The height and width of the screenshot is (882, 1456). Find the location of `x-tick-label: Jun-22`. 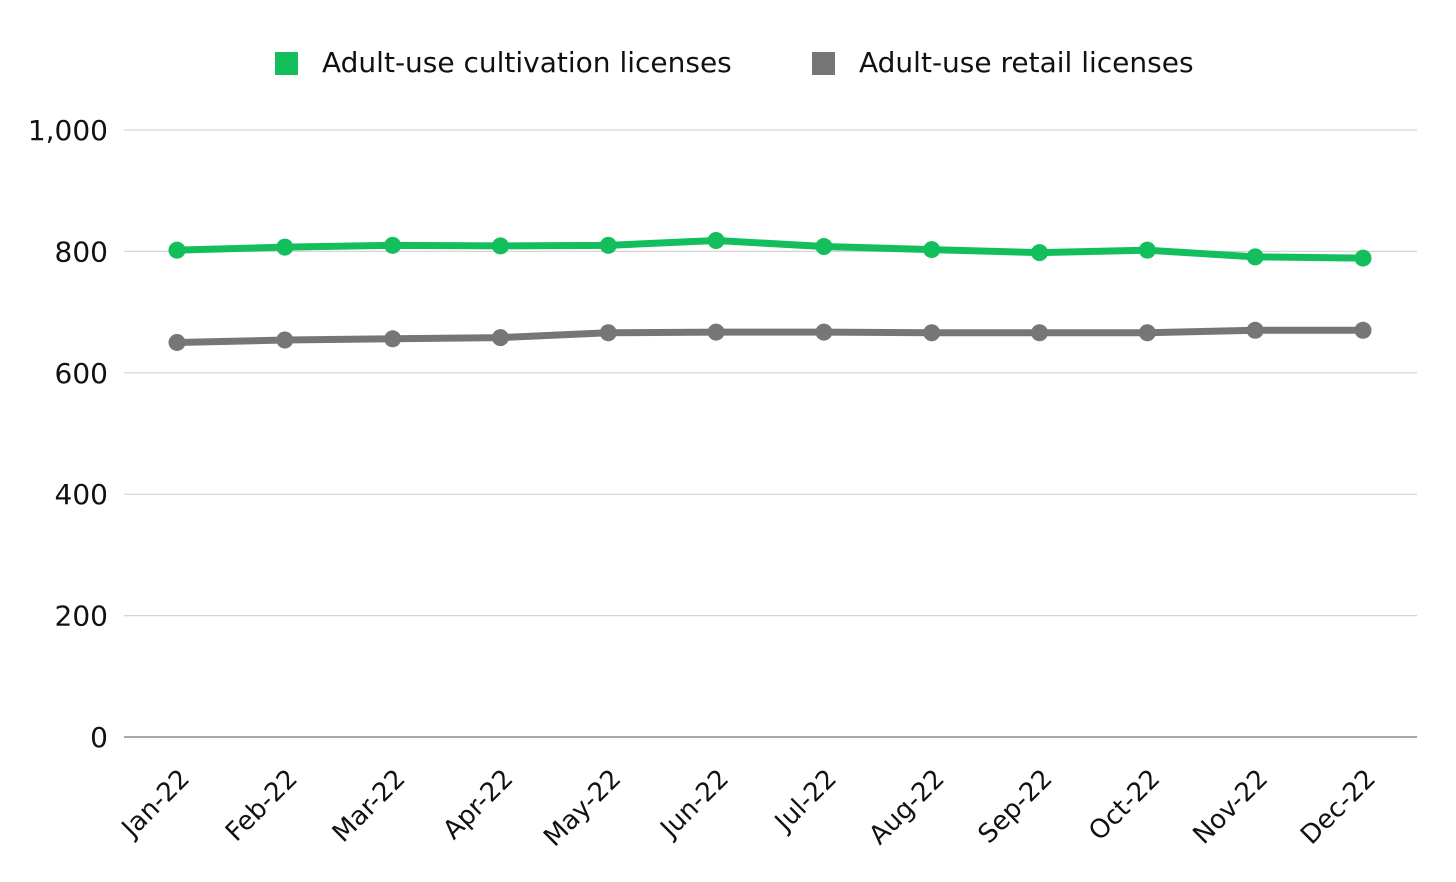

x-tick-label: Jun-22 is located at coordinates (694, 804).